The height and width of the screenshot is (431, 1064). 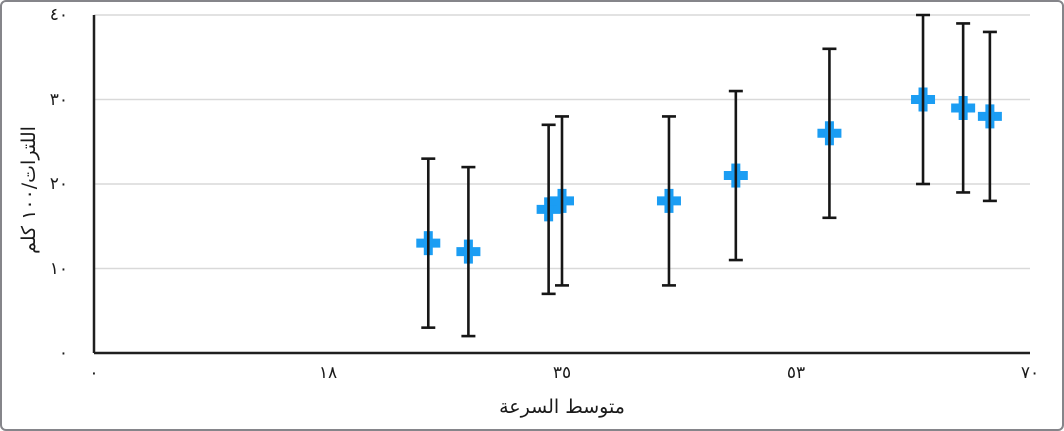 I want to click on y-axis-title: اللترات/١٠٠ كلم, so click(x=29, y=190).